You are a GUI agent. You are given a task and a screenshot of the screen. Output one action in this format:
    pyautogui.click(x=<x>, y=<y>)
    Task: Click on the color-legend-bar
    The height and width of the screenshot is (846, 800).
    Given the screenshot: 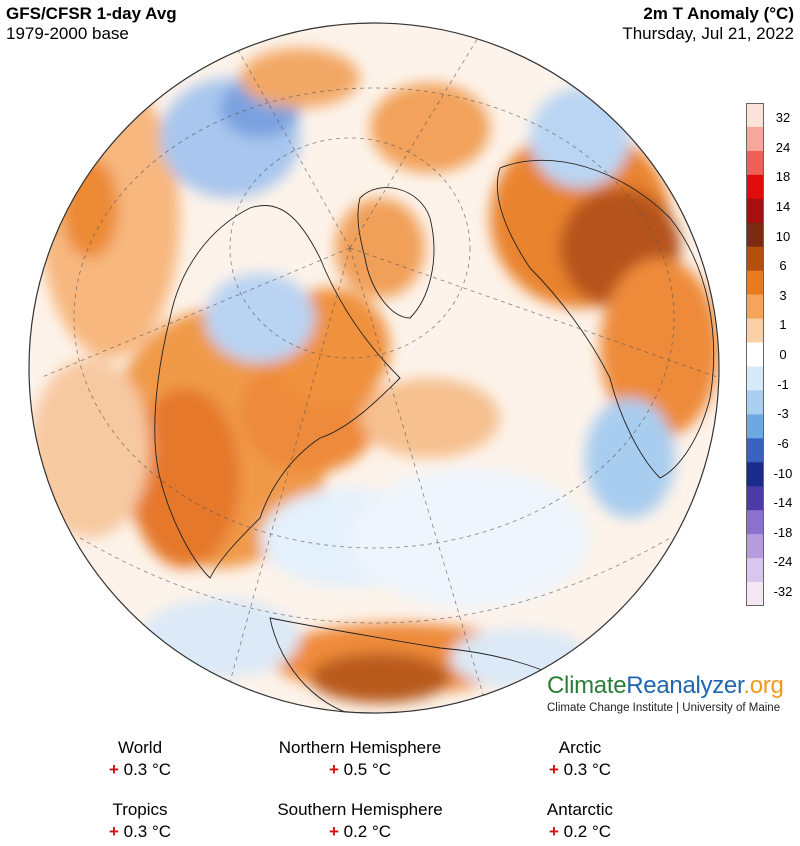 What is the action you would take?
    pyautogui.click(x=755, y=354)
    